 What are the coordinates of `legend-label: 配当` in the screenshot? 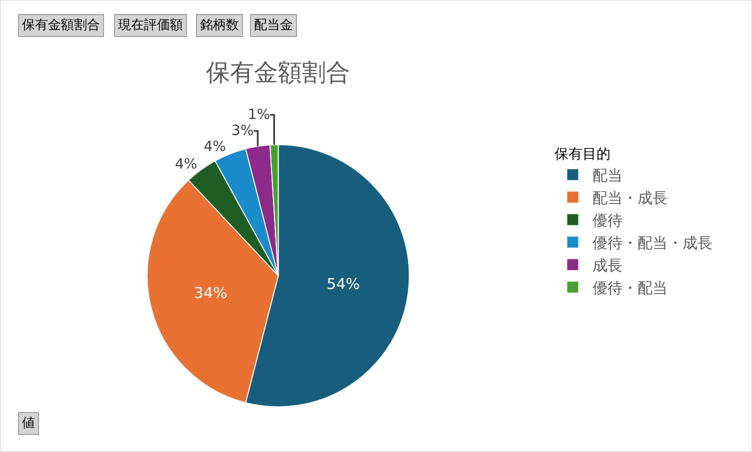 It's located at (607, 175).